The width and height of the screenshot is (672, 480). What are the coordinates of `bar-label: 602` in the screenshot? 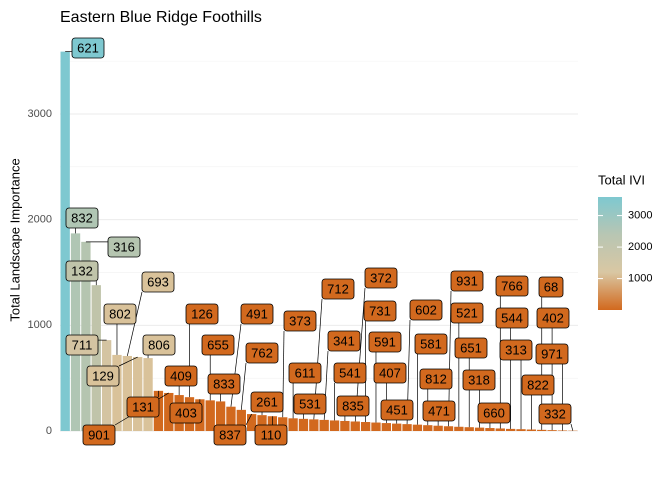 It's located at (426, 309).